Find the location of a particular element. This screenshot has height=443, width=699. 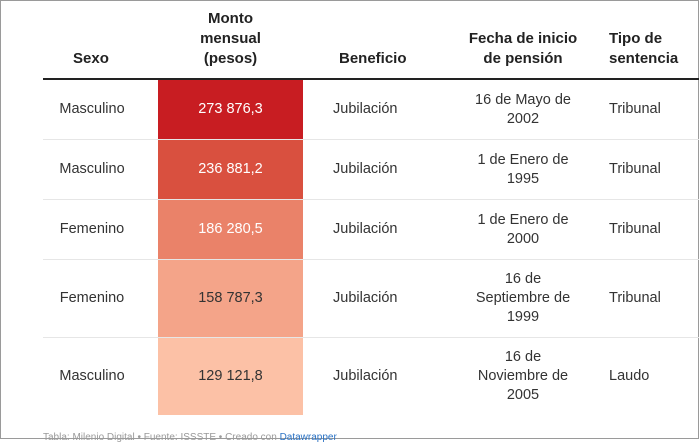

cell-monto-heat: 129 121,8 is located at coordinates (230, 376).